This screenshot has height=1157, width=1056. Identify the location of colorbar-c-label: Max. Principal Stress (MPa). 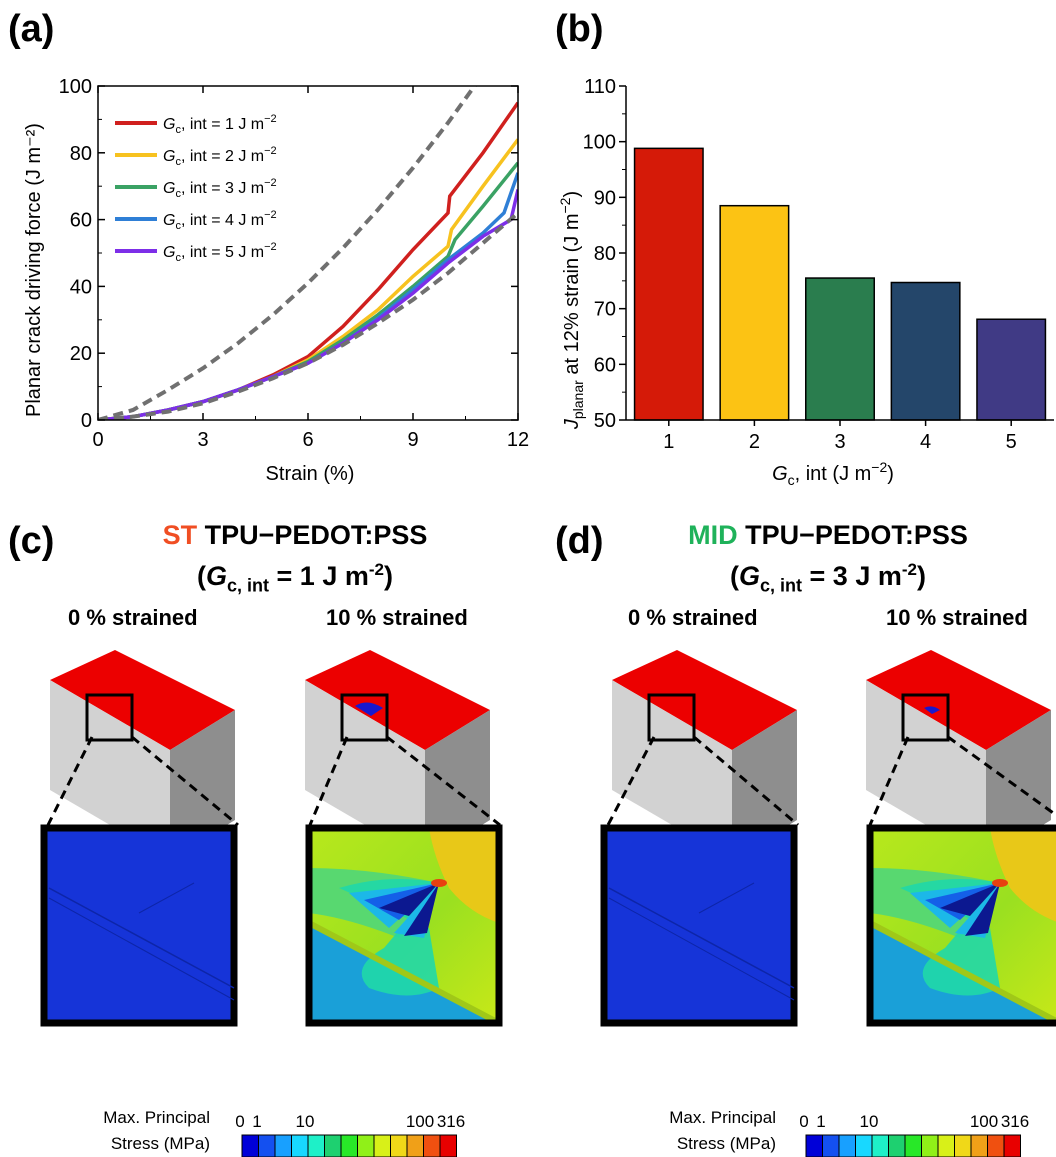
(156, 1130).